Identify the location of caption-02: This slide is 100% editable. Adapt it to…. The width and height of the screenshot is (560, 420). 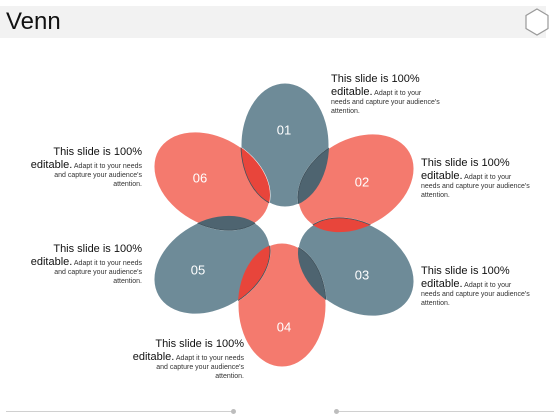
(476, 178).